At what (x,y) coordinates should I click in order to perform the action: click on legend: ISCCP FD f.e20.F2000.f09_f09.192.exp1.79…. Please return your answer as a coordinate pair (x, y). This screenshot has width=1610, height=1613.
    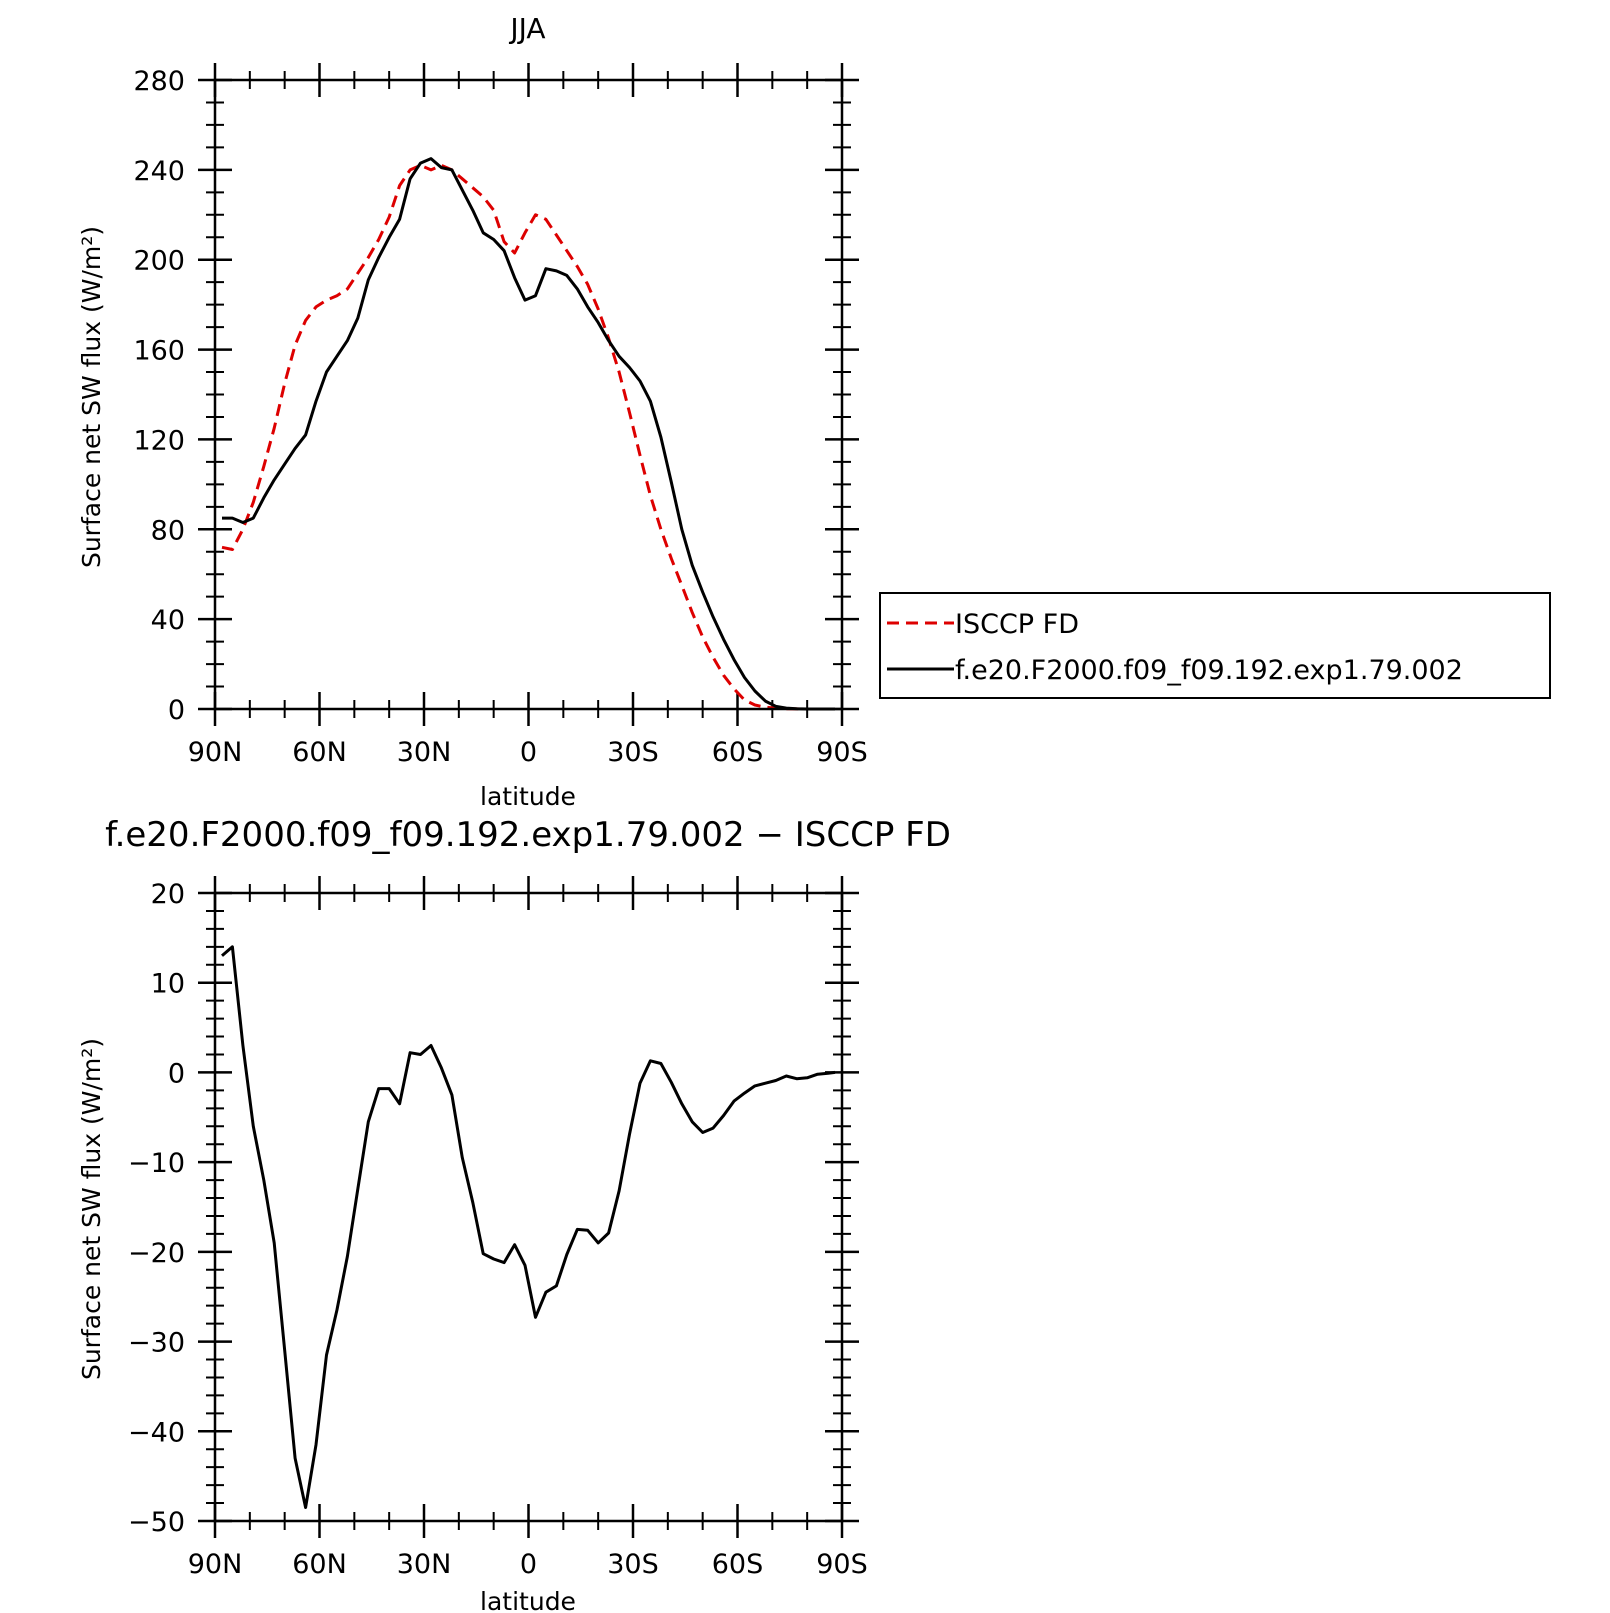
    Looking at the image, I should click on (1215, 645).